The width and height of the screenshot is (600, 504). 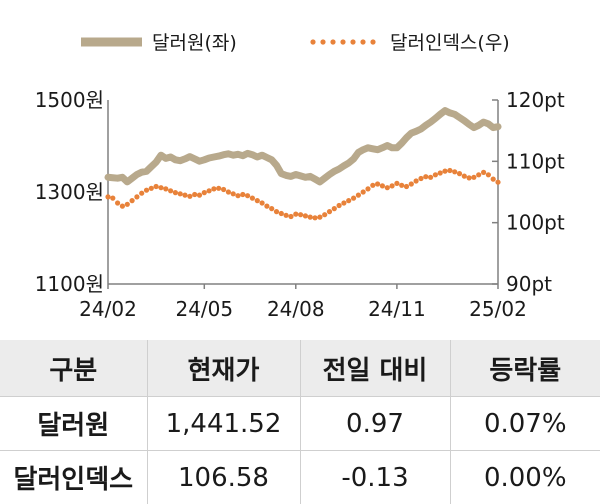 I want to click on right-axis-ticks: 120pt 110pt 100pt 90pt, so click(x=528, y=192).